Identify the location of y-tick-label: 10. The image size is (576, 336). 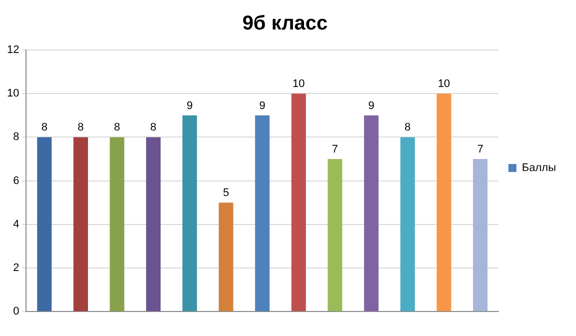
(13, 94).